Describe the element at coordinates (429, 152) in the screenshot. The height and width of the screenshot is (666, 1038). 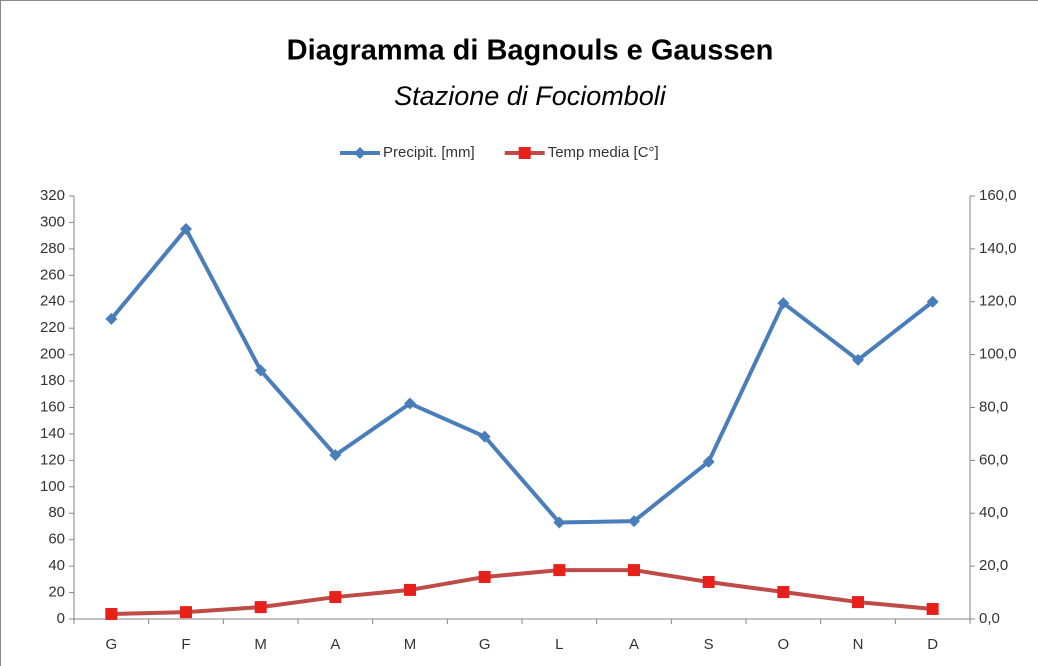
I see `legend-label: Precipit. [mm]` at that location.